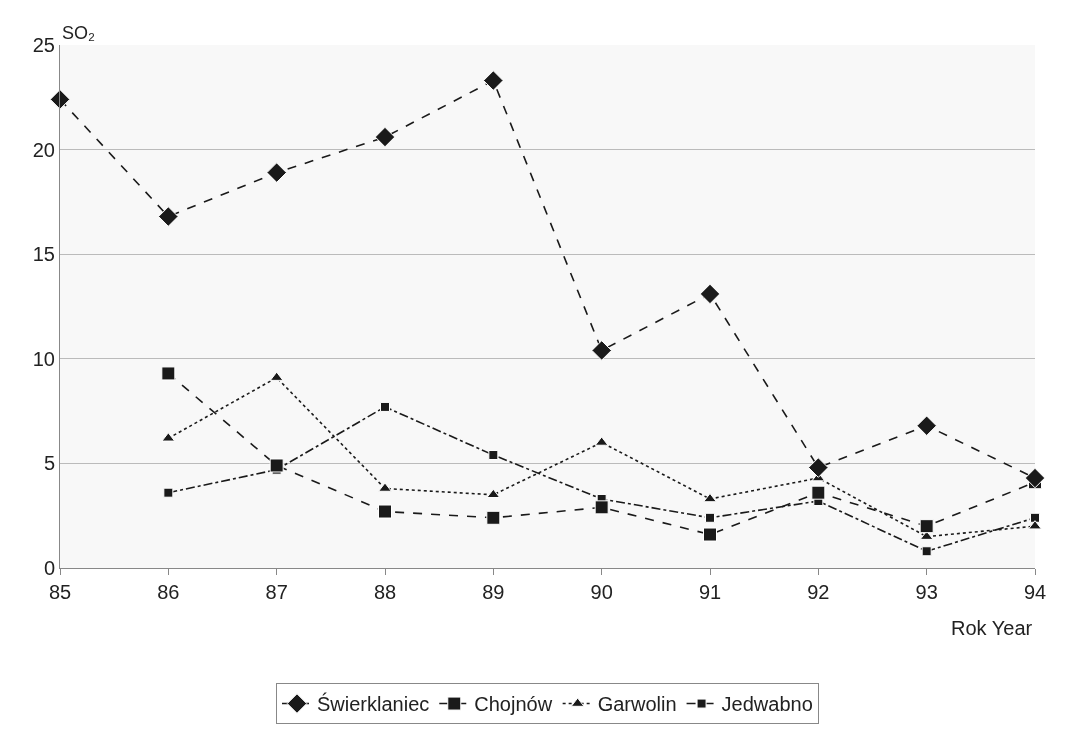  What do you see at coordinates (637, 704) in the screenshot?
I see `legend-label: Garwolin` at bounding box center [637, 704].